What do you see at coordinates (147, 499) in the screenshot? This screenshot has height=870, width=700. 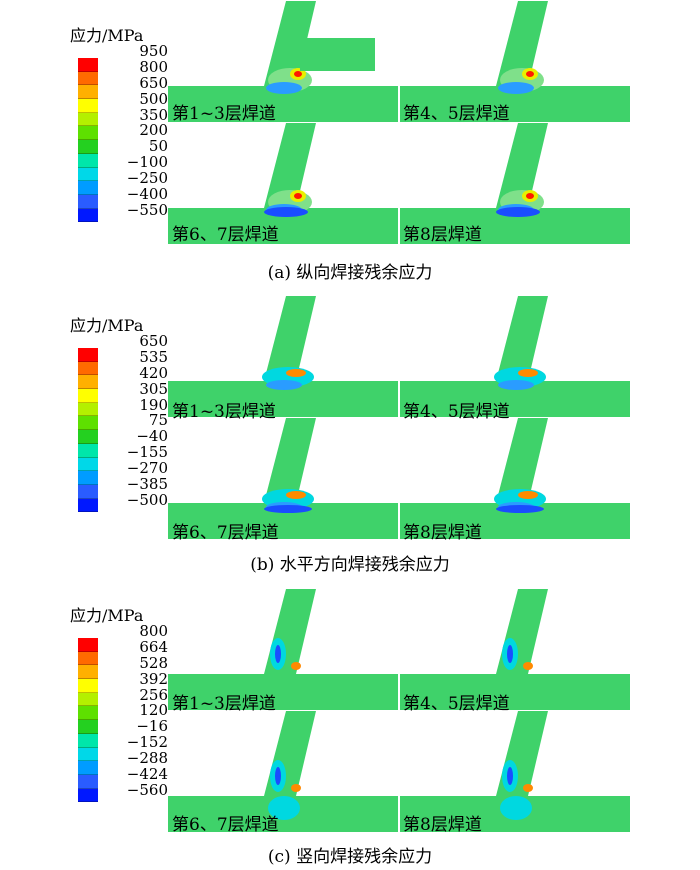 I see `legend-tick: −500` at bounding box center [147, 499].